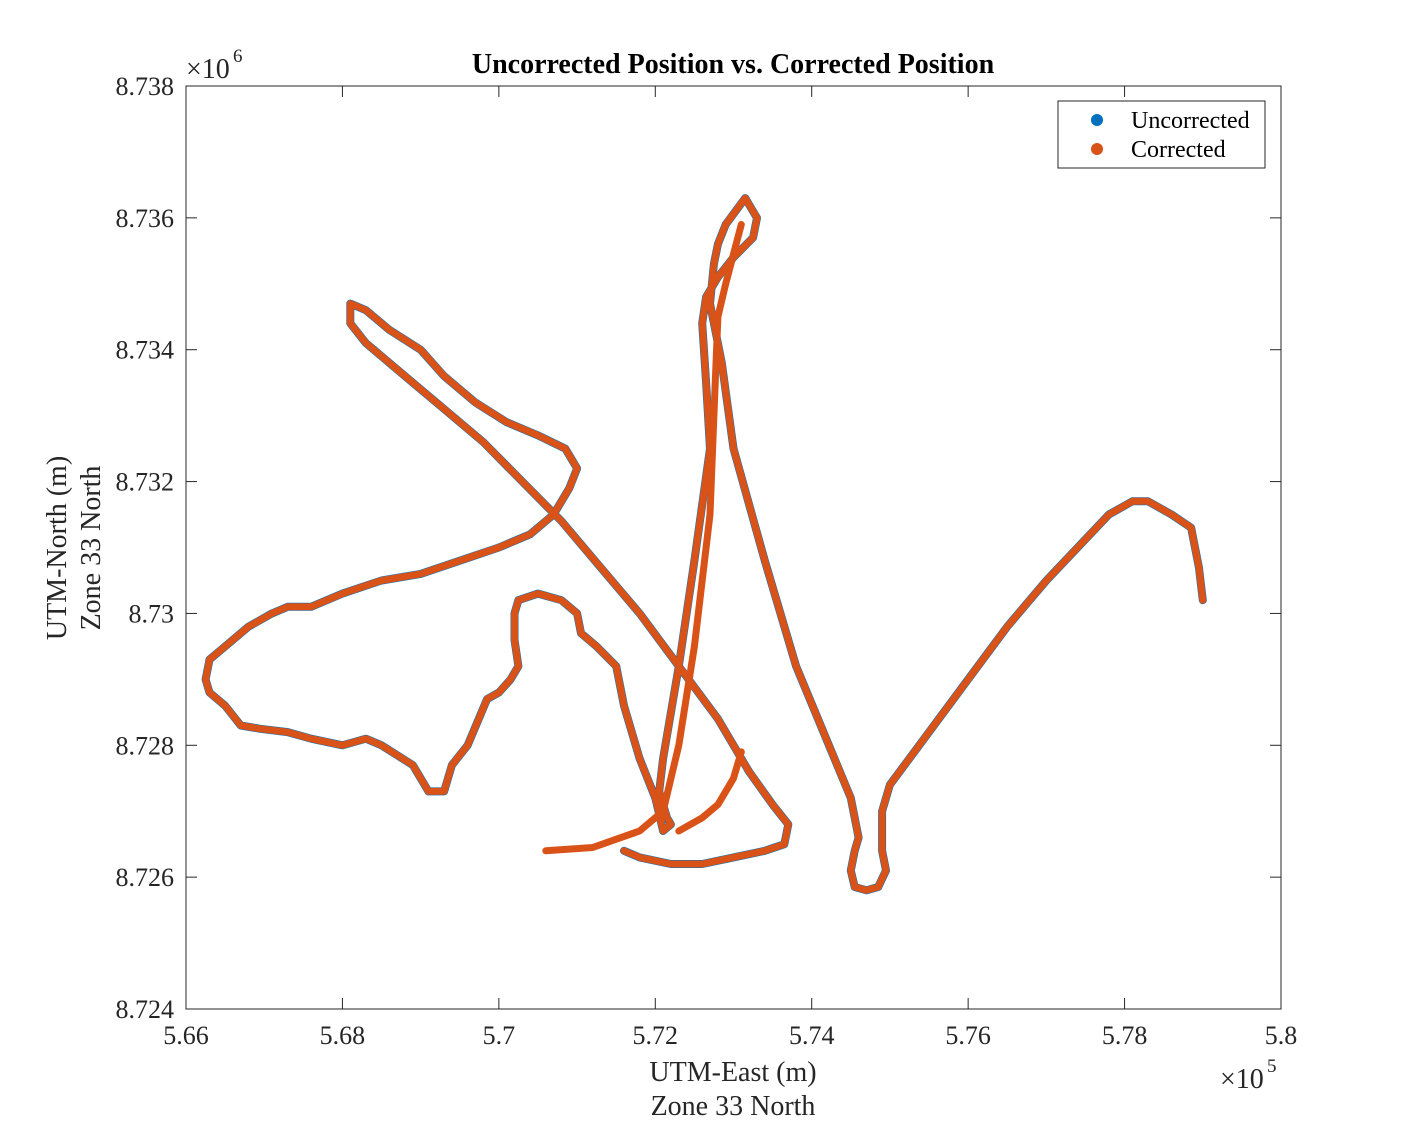 The width and height of the screenshot is (1416, 1134). Describe the element at coordinates (145, 877) in the screenshot. I see `y-tick-label: 8.726` at that location.